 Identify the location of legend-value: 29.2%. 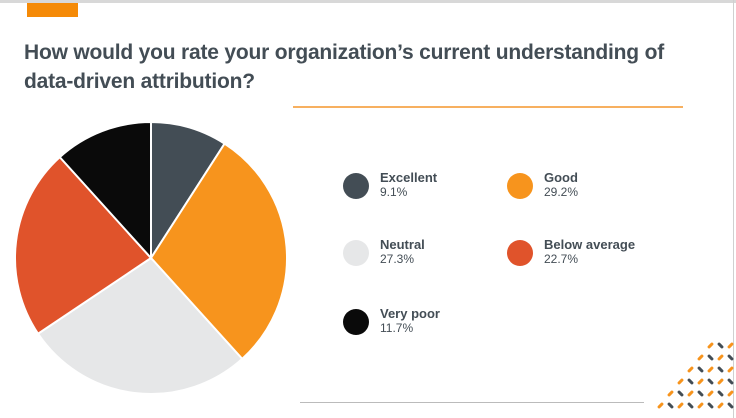
(561, 192).